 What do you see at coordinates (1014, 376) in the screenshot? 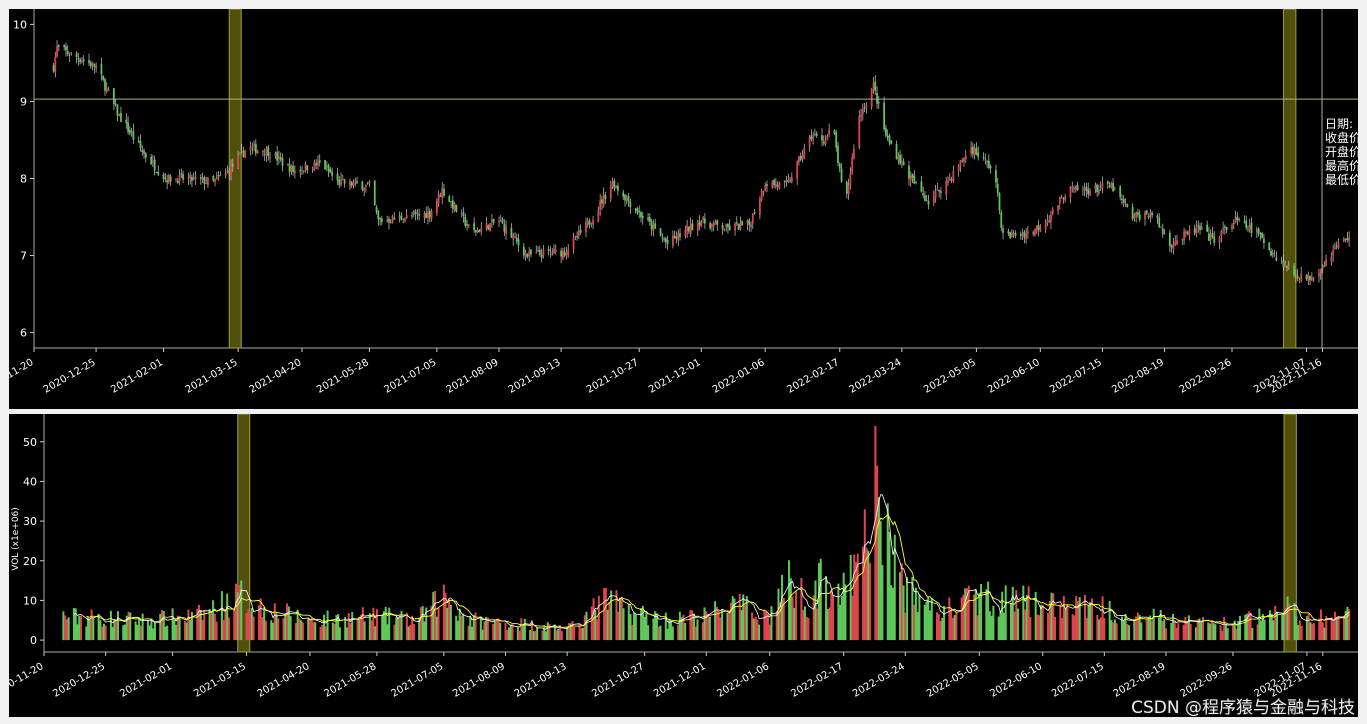
I see `price-x-tick-label: 2022-06-10` at bounding box center [1014, 376].